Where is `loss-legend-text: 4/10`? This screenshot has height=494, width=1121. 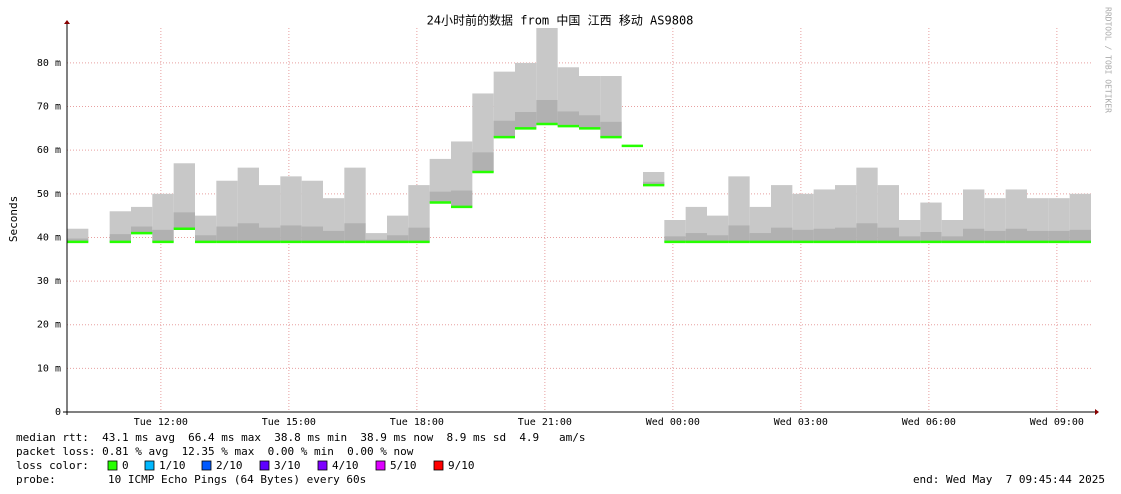
loss-legend-text: 4/10 is located at coordinates (345, 465).